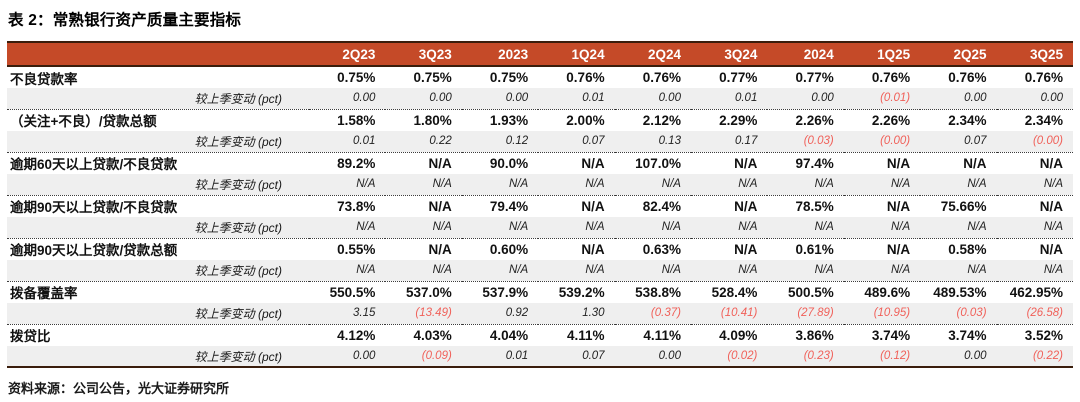 The height and width of the screenshot is (402, 1080). What do you see at coordinates (960, 292) in the screenshot?
I see `value-cell: 489.53%` at bounding box center [960, 292].